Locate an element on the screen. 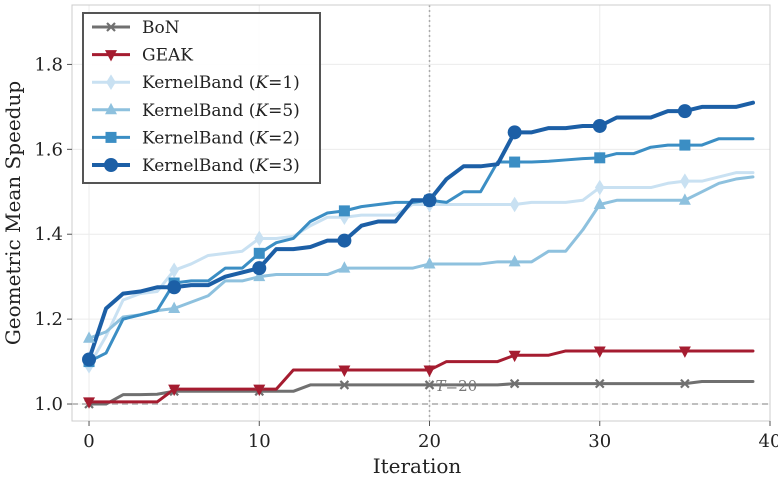 This screenshot has height=482, width=778. legend-label: GEAK is located at coordinates (167, 56).